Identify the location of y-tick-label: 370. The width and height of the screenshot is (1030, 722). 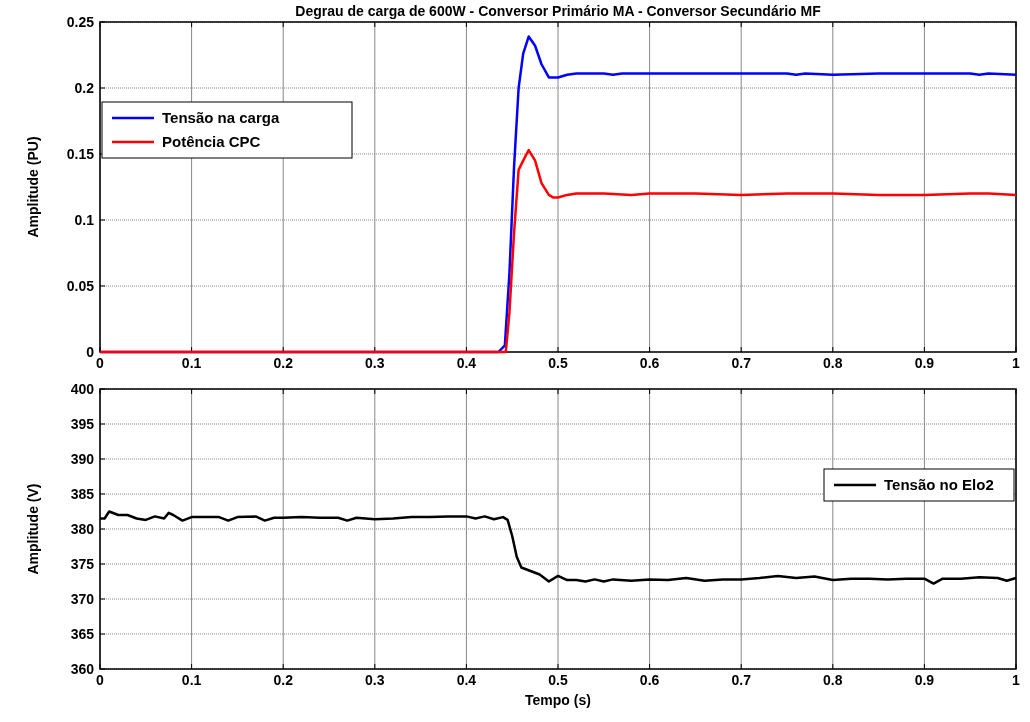
(82, 599).